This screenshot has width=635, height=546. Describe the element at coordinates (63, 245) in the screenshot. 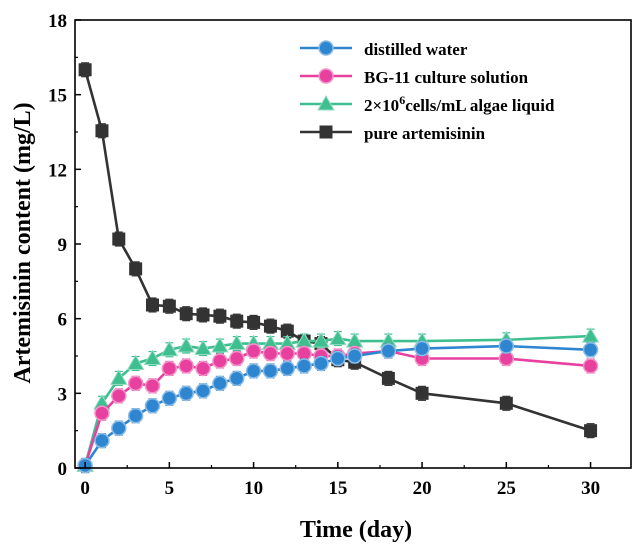

I see `y-tick-label: 9` at that location.